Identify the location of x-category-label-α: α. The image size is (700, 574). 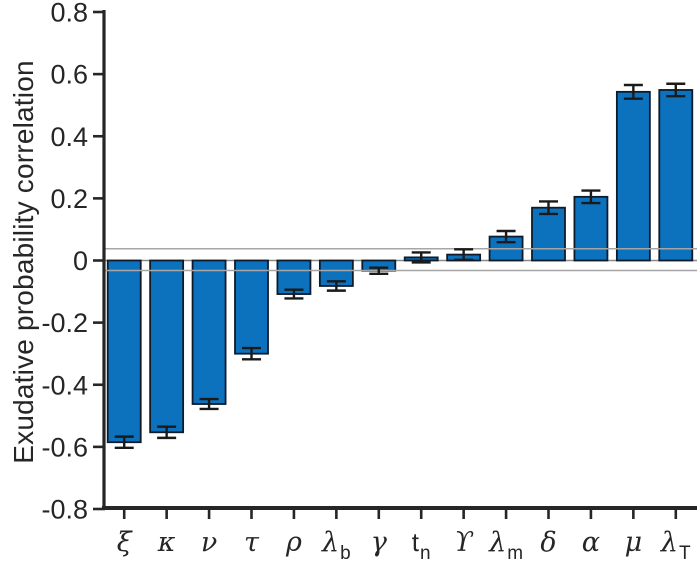
(591, 542).